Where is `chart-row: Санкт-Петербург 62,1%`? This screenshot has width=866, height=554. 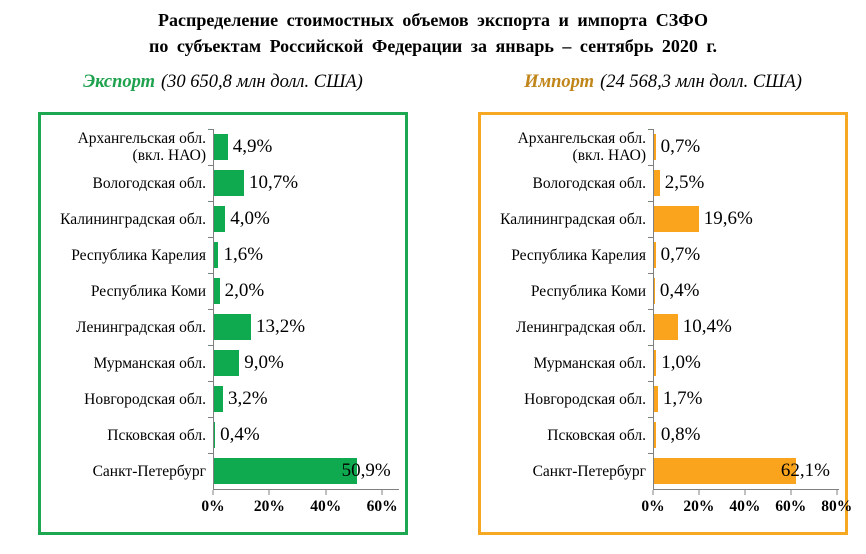
chart-row: Санкт-Петербург 62,1% is located at coordinates (661, 471).